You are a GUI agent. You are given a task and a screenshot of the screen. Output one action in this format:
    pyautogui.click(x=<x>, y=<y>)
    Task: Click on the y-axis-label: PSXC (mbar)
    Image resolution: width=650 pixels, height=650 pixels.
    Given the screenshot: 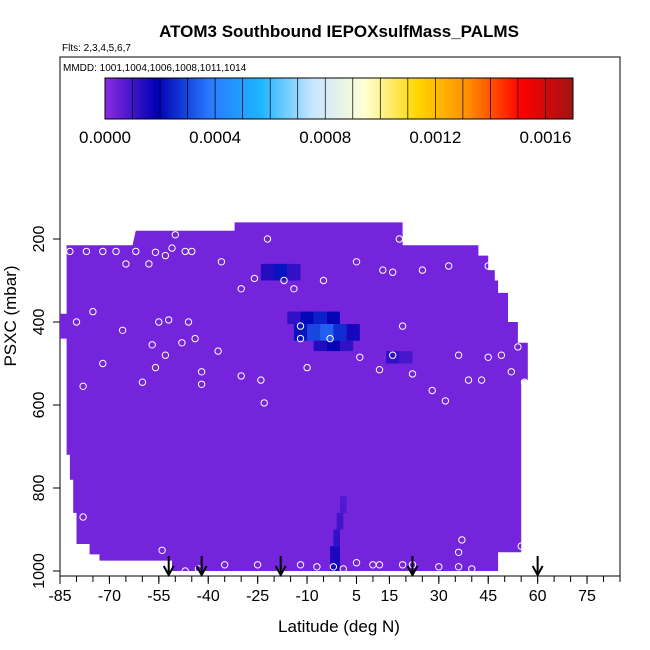 What is the action you would take?
    pyautogui.click(x=10, y=315)
    